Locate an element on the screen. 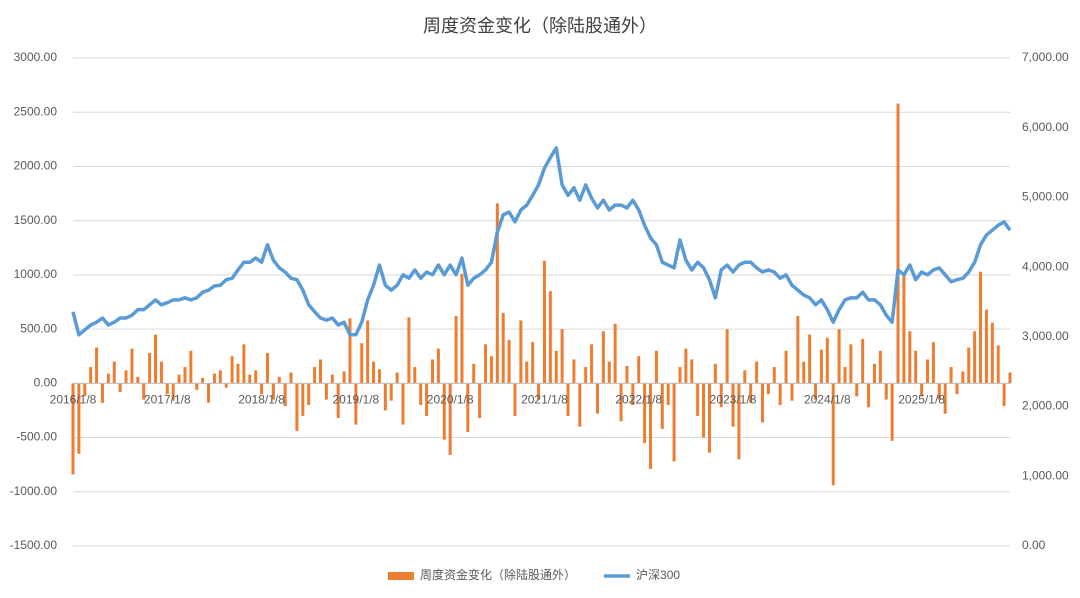  x-tick-label: 2018/1/8 is located at coordinates (261, 400).